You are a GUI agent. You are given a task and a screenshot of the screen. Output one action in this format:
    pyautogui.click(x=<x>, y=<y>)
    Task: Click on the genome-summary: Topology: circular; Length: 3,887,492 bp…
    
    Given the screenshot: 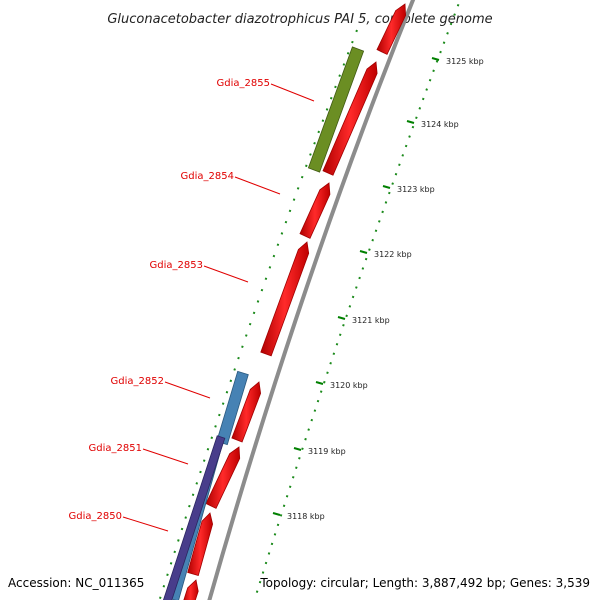 What is the action you would take?
    pyautogui.click(x=424, y=583)
    